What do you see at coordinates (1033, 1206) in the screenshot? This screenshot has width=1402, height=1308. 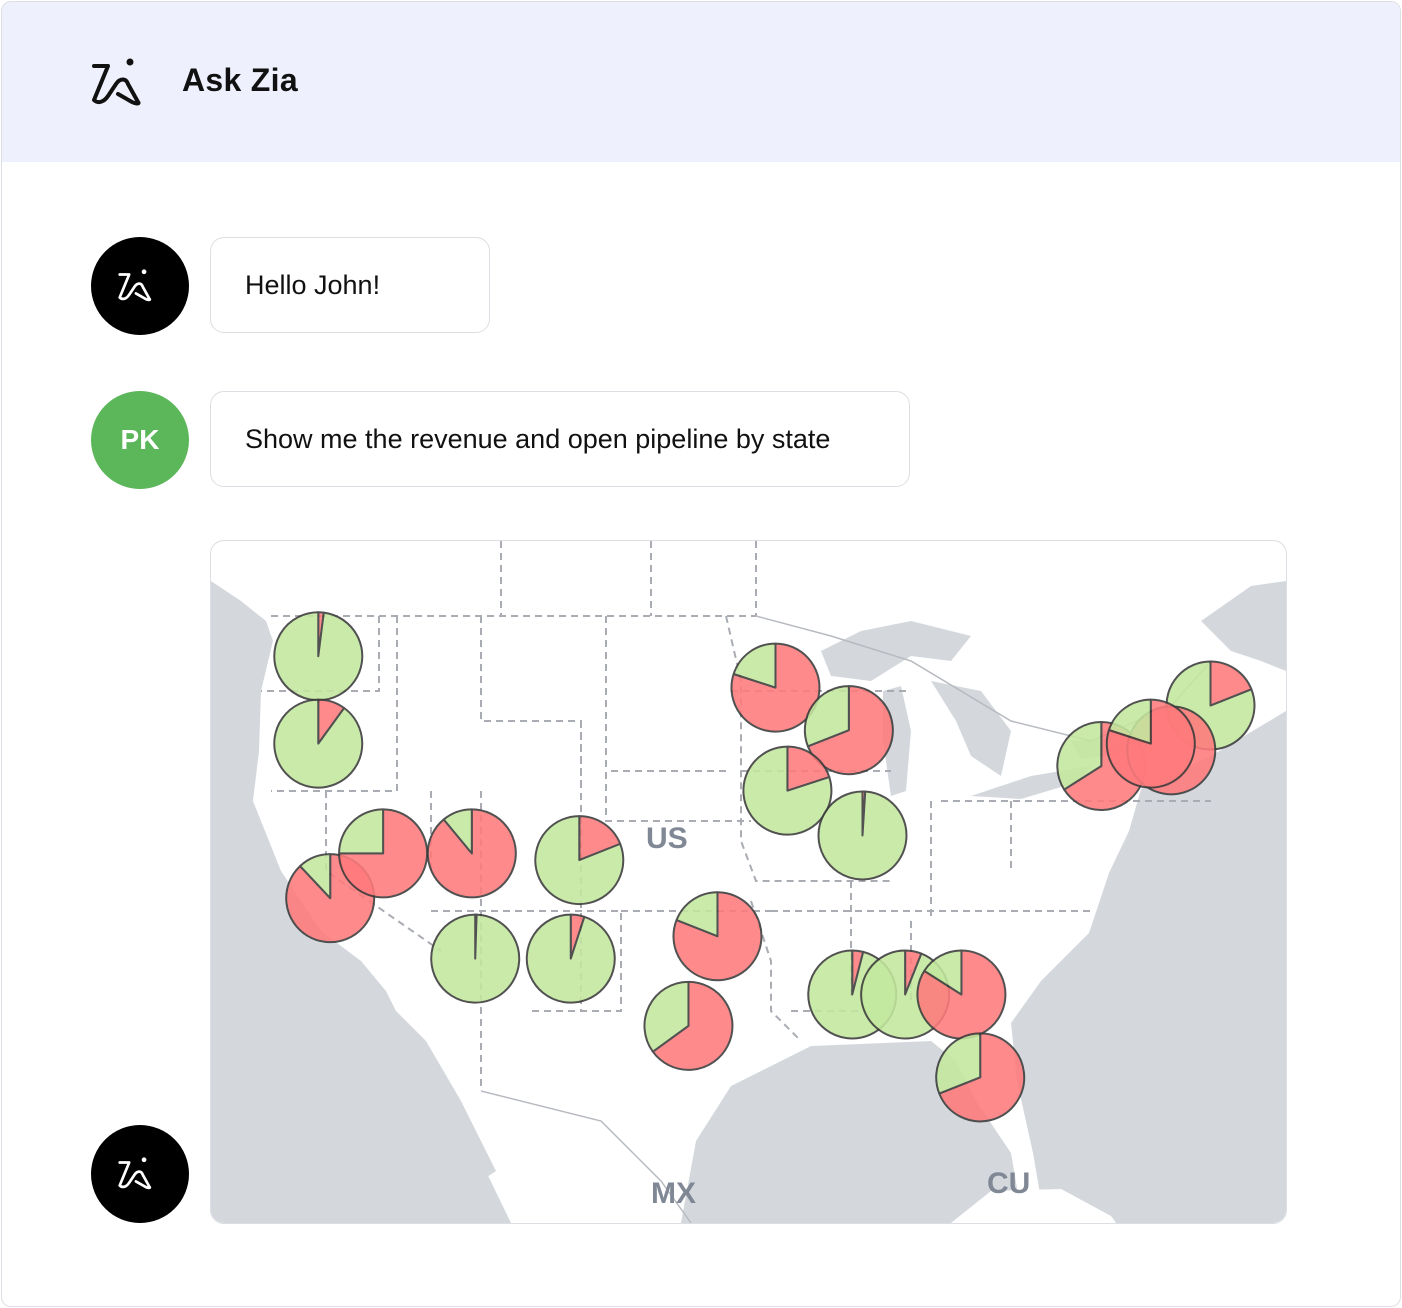 I see `cuba` at bounding box center [1033, 1206].